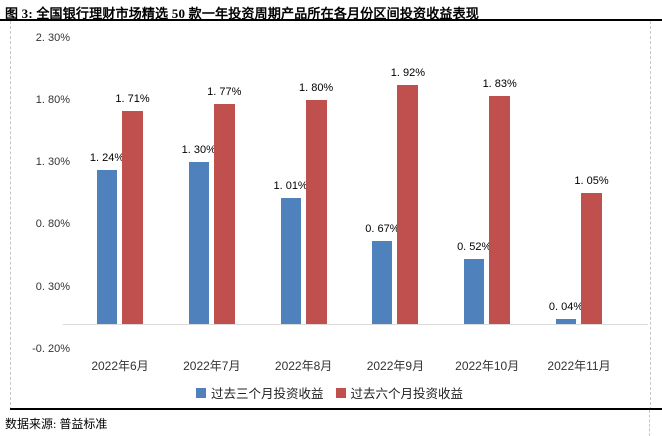  I want to click on bar-value-label: 0. 04%, so click(566, 307).